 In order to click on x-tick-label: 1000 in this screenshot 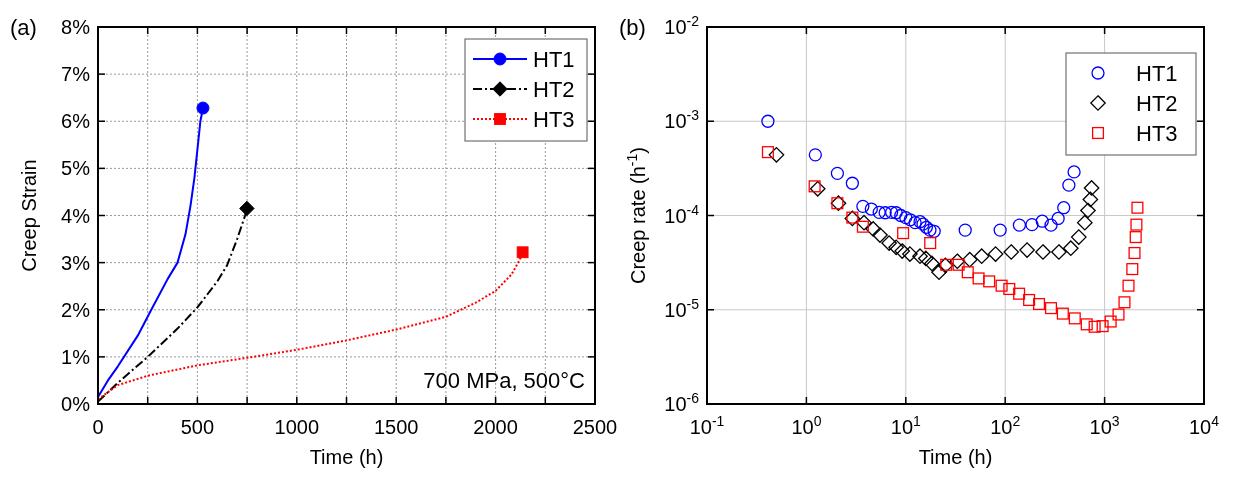, I will do `click(297, 427)`.